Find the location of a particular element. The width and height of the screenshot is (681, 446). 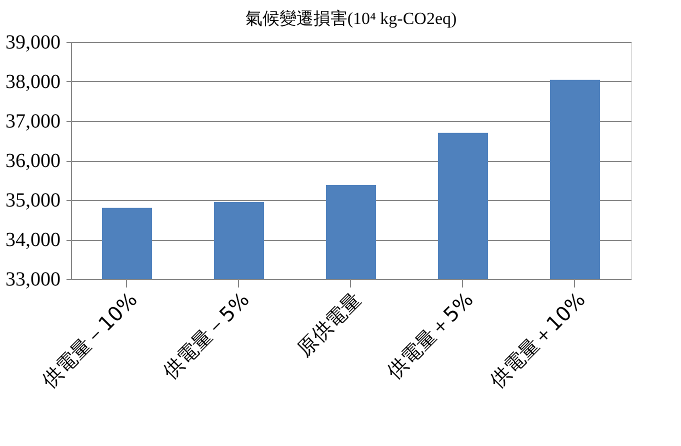

x-tick-label: 原供電量 is located at coordinates (329, 324).